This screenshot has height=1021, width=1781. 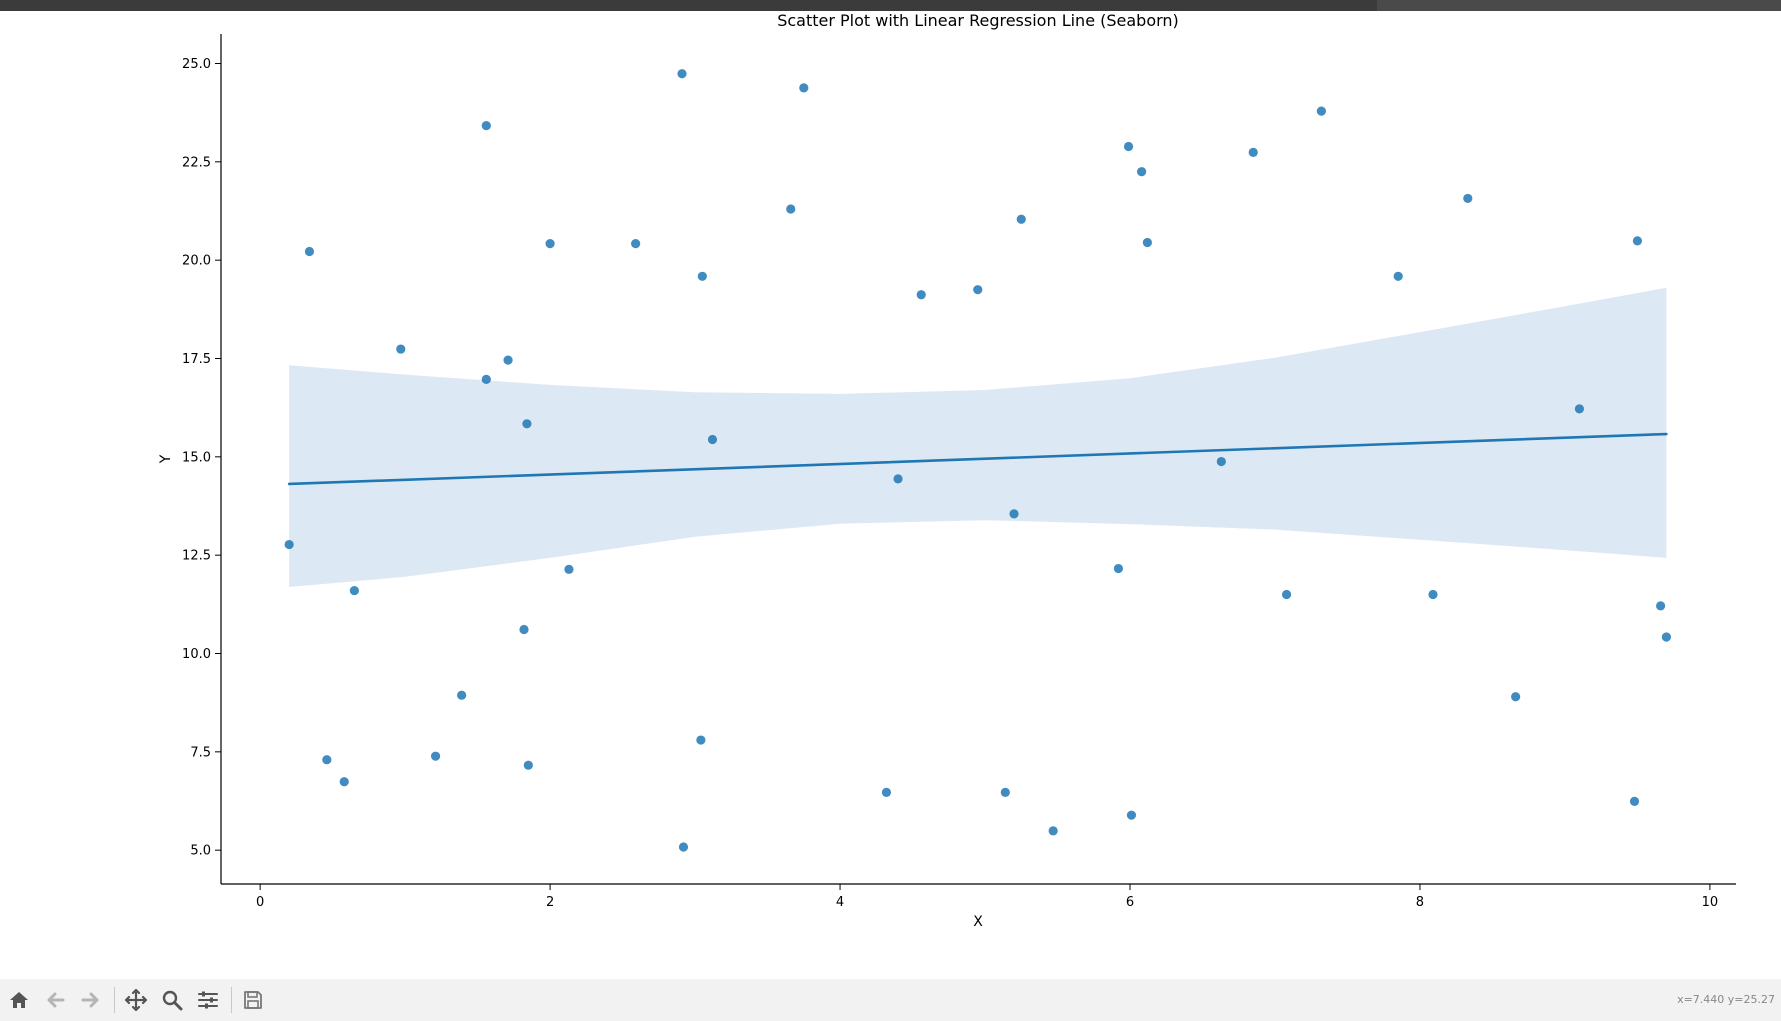 I want to click on save-button, so click(x=253, y=1000).